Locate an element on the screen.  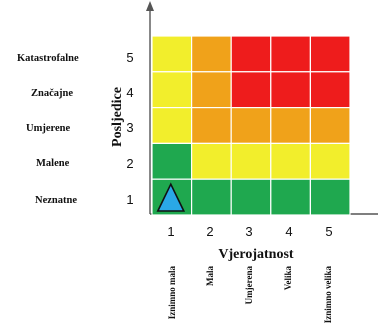
y-axis-arrowhead is located at coordinates (150, 6).